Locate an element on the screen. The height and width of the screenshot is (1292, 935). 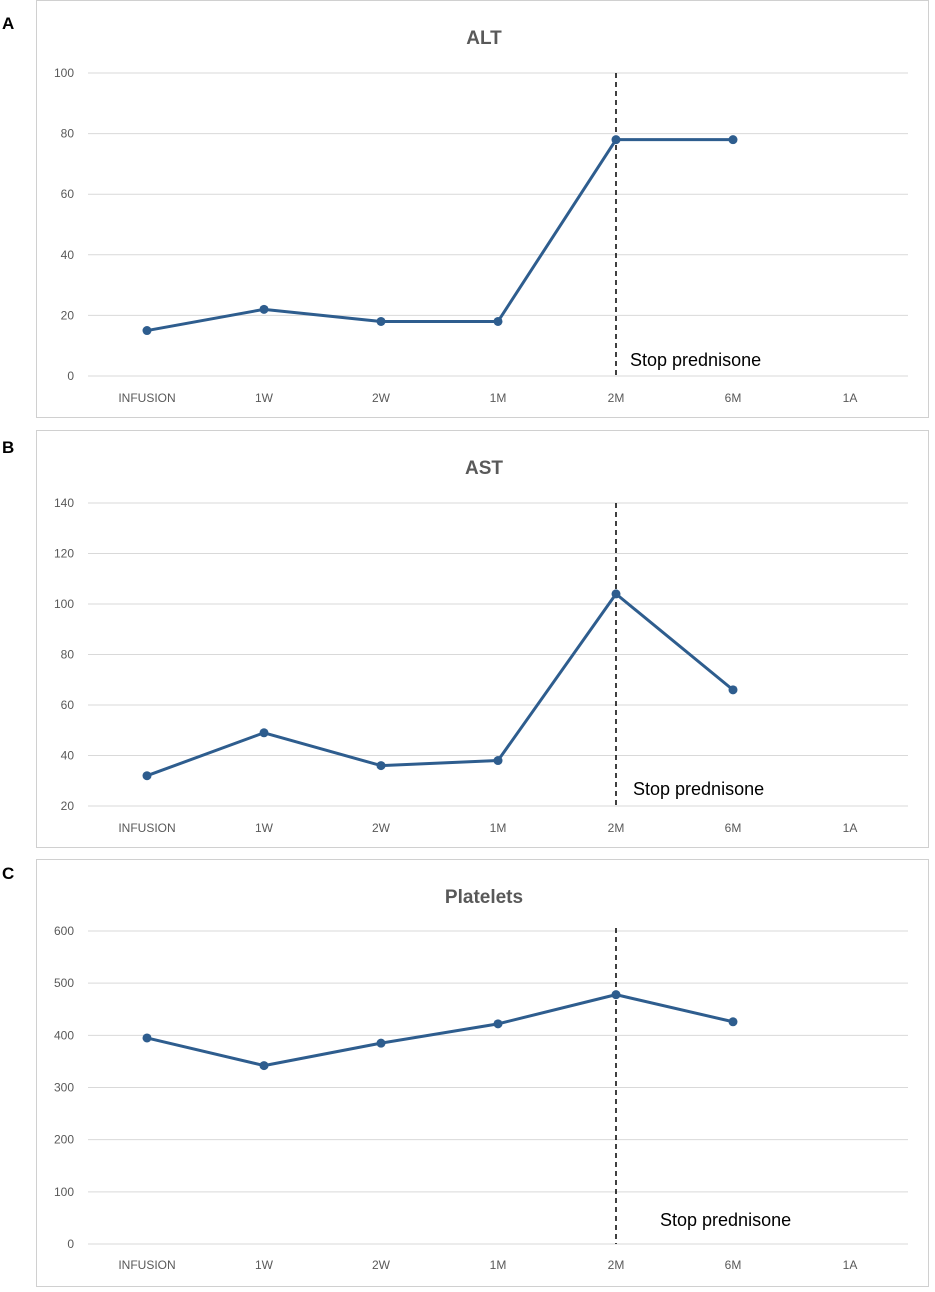
data-point-alt-1w is located at coordinates (264, 309).